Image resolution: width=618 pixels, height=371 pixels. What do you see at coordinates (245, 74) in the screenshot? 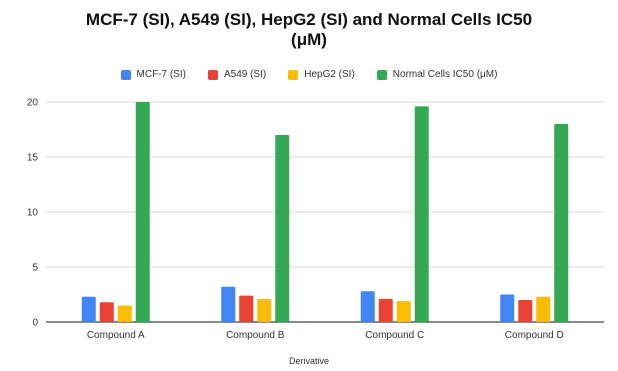
I see `legend-label-a549: A549 (SI)` at bounding box center [245, 74].